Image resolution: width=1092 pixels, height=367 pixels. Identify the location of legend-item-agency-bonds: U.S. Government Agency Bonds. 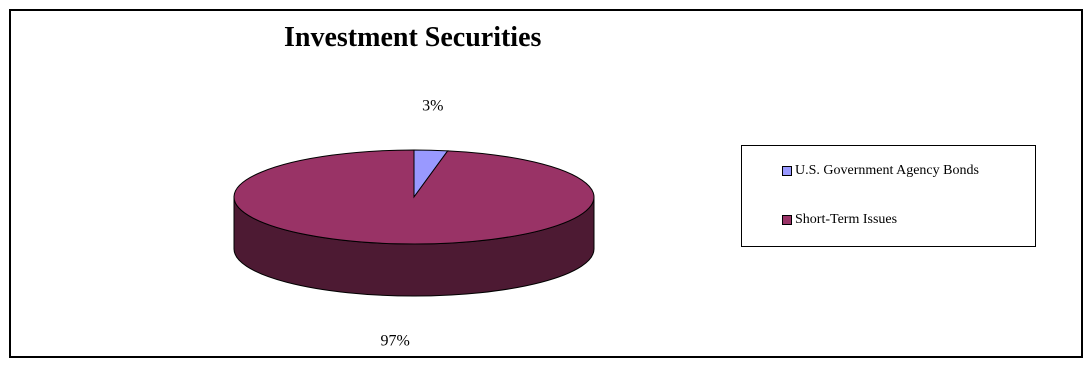
(880, 171).